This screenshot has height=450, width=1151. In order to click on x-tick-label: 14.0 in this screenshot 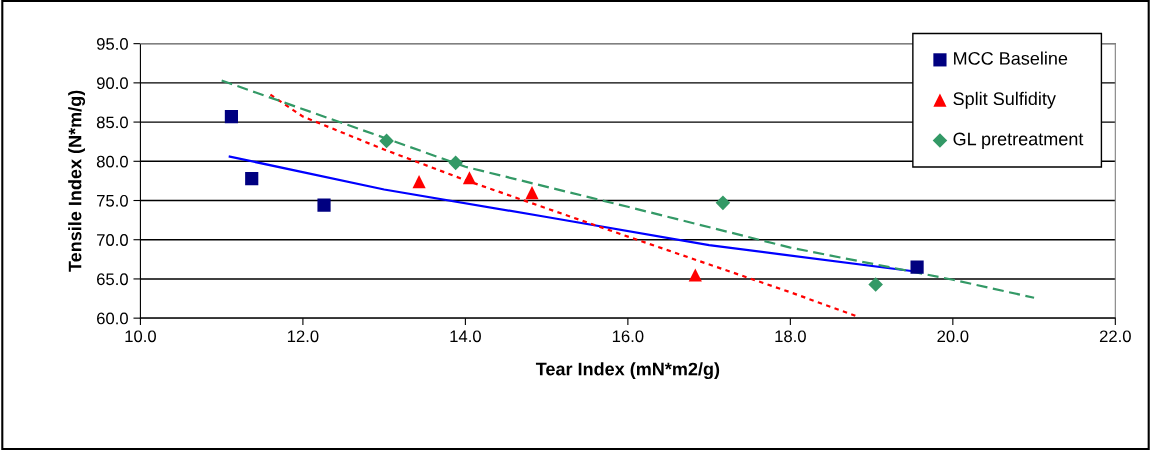, I will do `click(465, 336)`.